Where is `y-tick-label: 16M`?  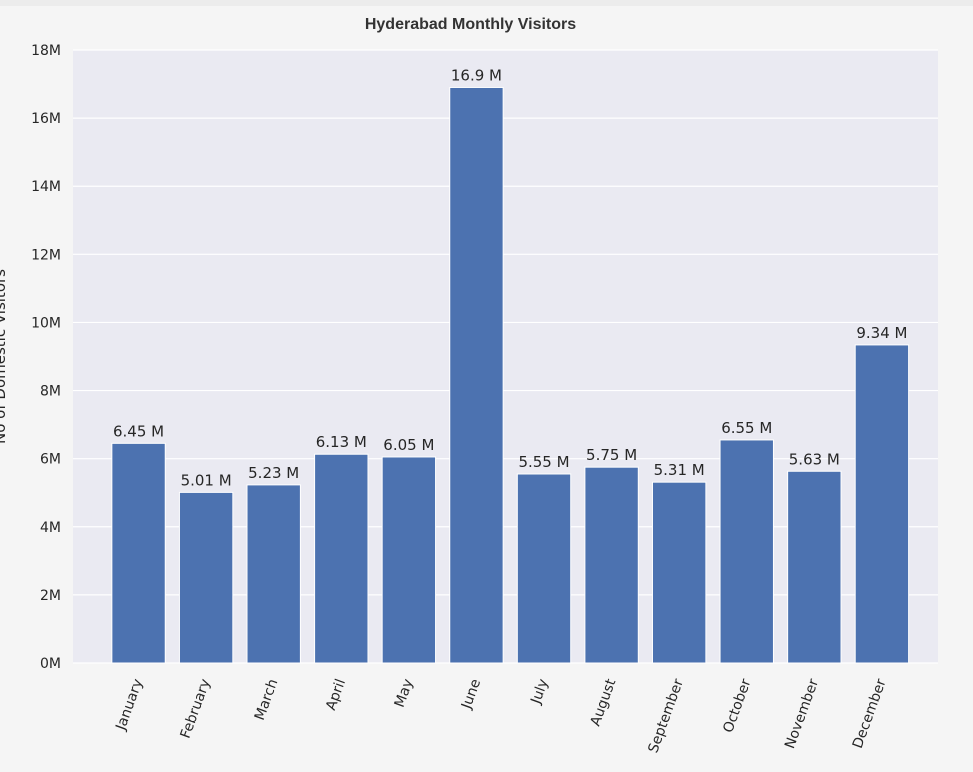
y-tick-label: 16M is located at coordinates (46, 119).